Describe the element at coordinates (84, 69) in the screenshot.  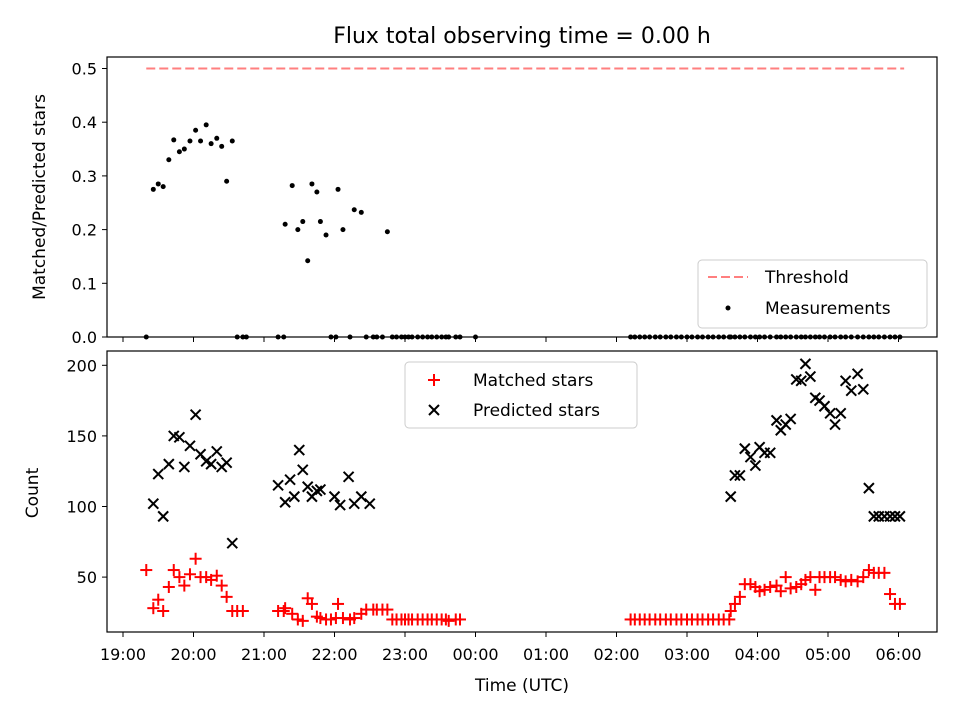
I see `top-y-tick-label: 0.5` at that location.